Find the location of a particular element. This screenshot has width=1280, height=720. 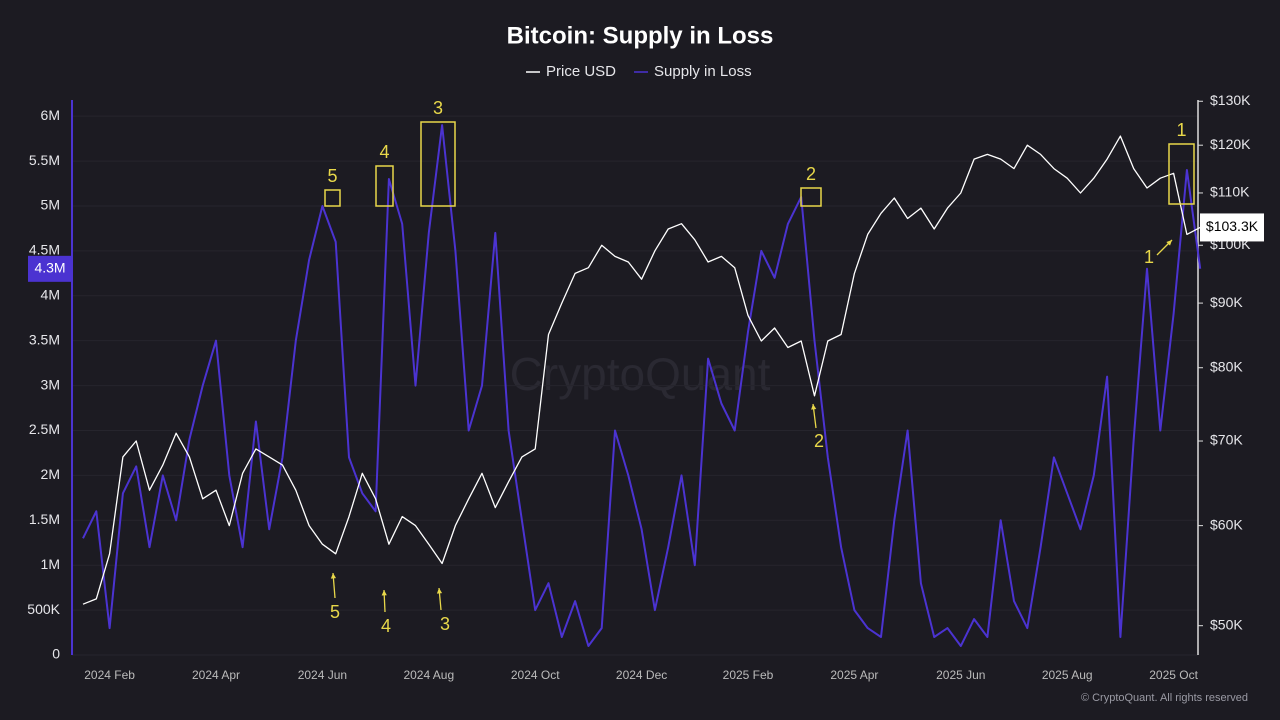

y-tick-label: 2M is located at coordinates (50, 474).